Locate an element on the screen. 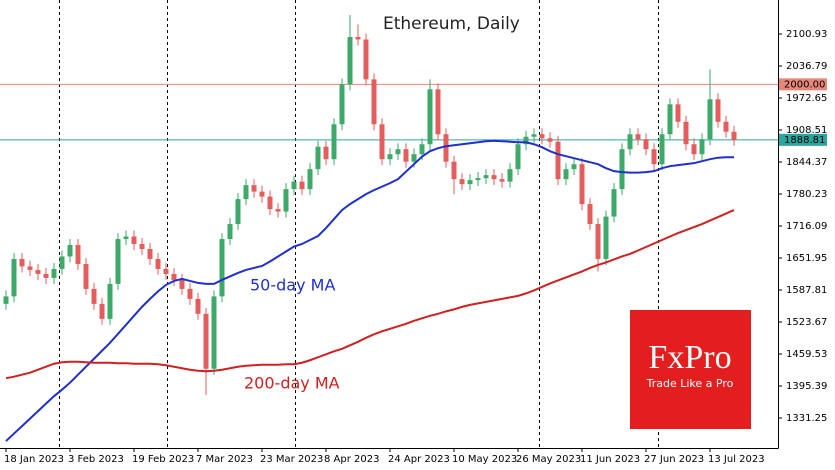 Image resolution: width=835 pixels, height=470 pixels. logo-brand: FxPro is located at coordinates (689, 357).